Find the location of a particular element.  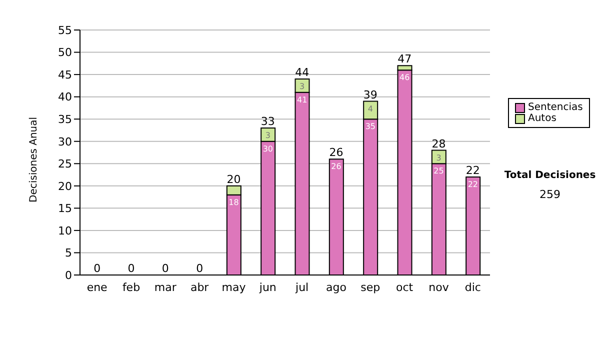

x-tick-label: dic is located at coordinates (472, 287).